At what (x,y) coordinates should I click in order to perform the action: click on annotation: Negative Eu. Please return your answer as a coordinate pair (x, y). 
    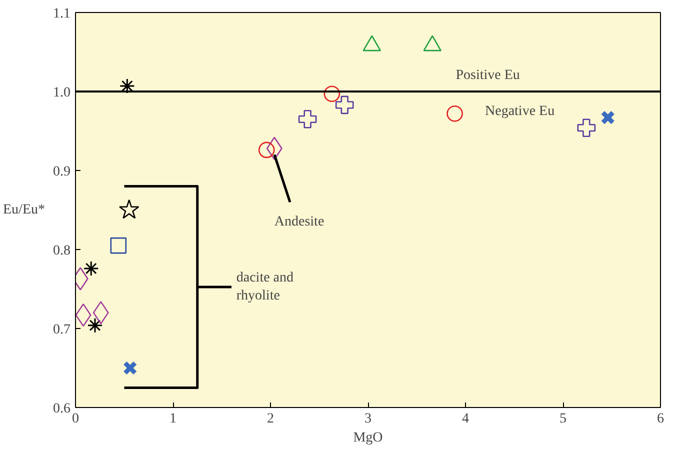
    Looking at the image, I should click on (520, 111).